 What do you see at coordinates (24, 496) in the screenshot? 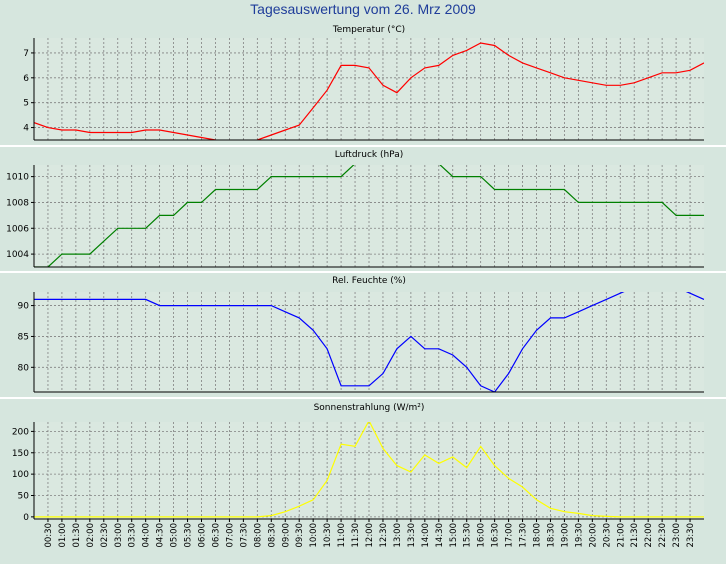
I see `y-tick-label: 50` at bounding box center [24, 496].